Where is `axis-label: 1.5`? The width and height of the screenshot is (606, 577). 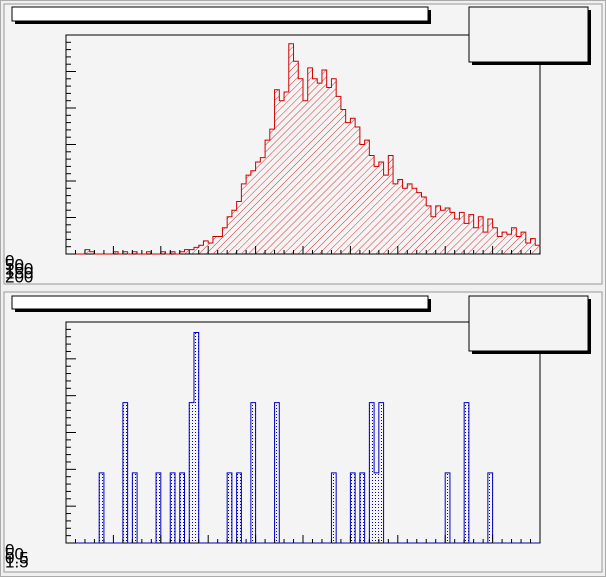
axis-label: 1.5 is located at coordinates (17, 561).